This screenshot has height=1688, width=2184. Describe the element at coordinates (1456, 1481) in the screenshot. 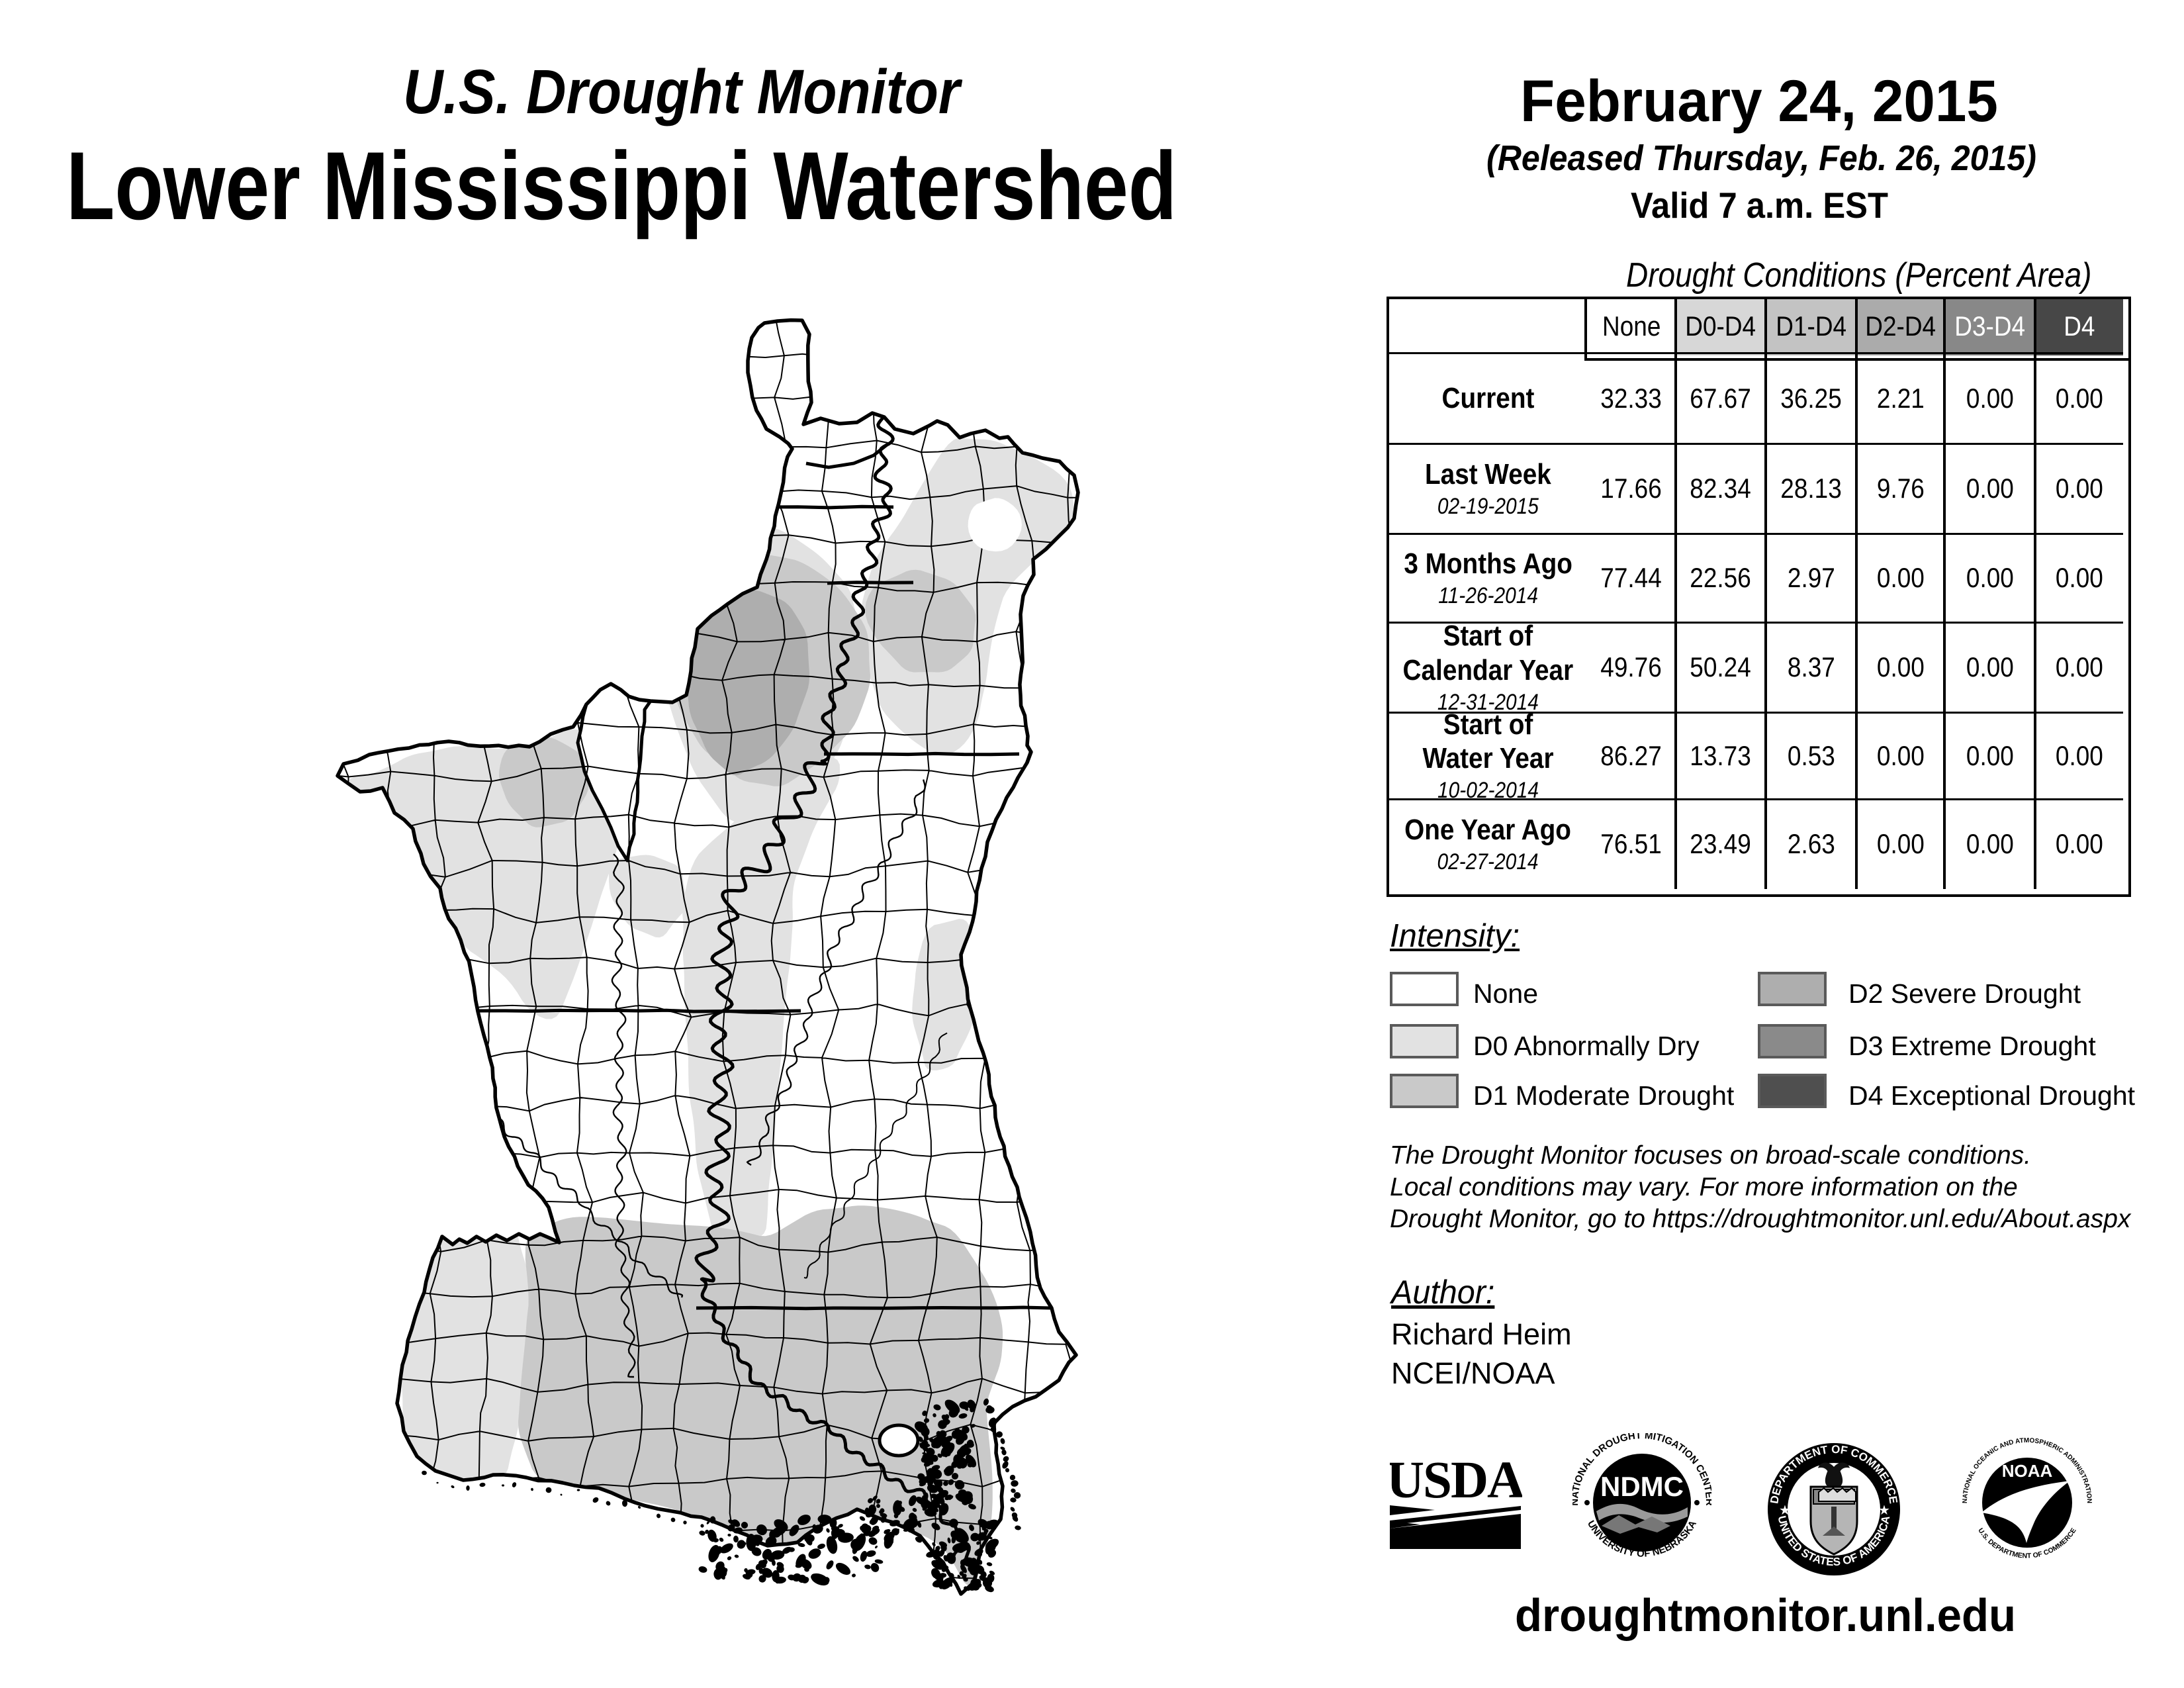

I see `svg-text: USDA` at that location.